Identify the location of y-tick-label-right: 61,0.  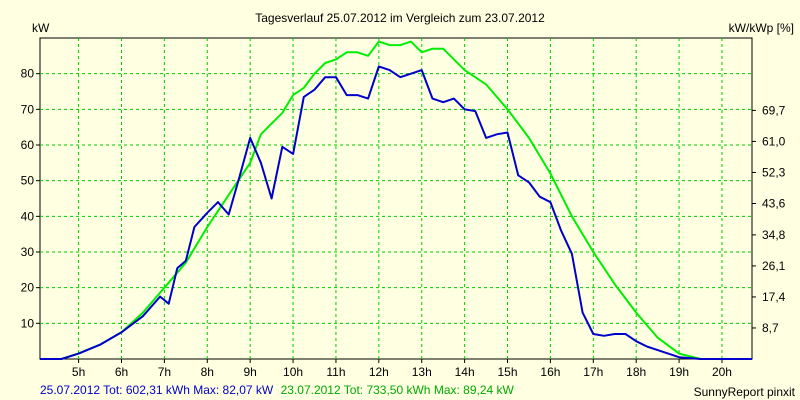
(774, 141).